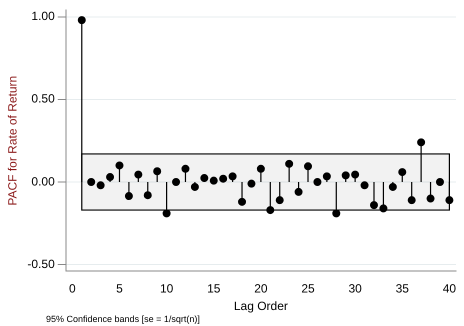  Describe the element at coordinates (43, 181) in the screenshot. I see `y-tick-label: 0.00` at that location.